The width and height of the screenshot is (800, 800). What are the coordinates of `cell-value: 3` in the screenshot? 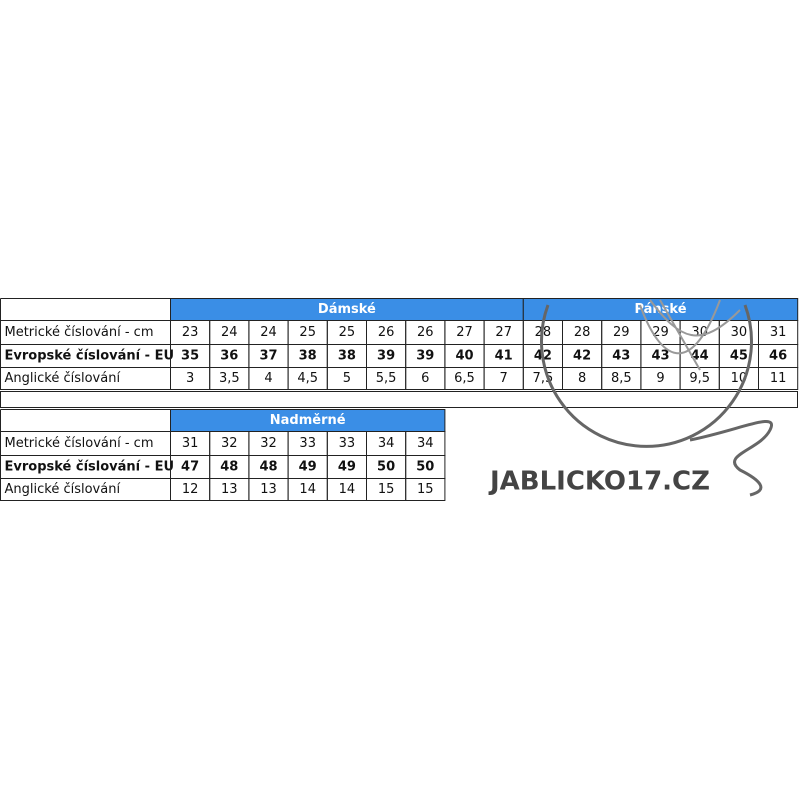 It's located at (190, 378).